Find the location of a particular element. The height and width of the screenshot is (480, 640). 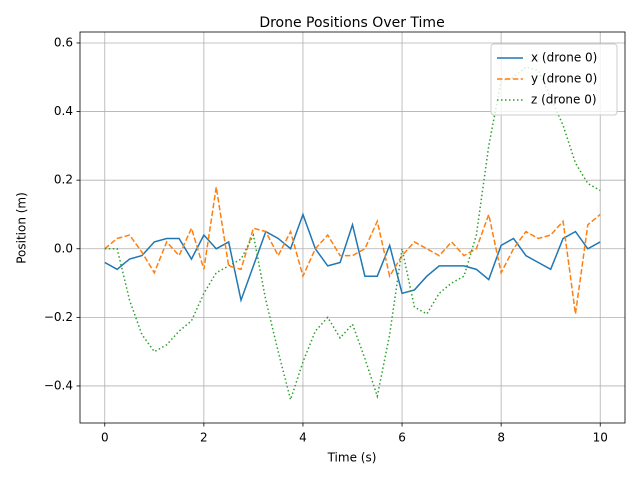

legend-label: x (drone 0) is located at coordinates (564, 58).